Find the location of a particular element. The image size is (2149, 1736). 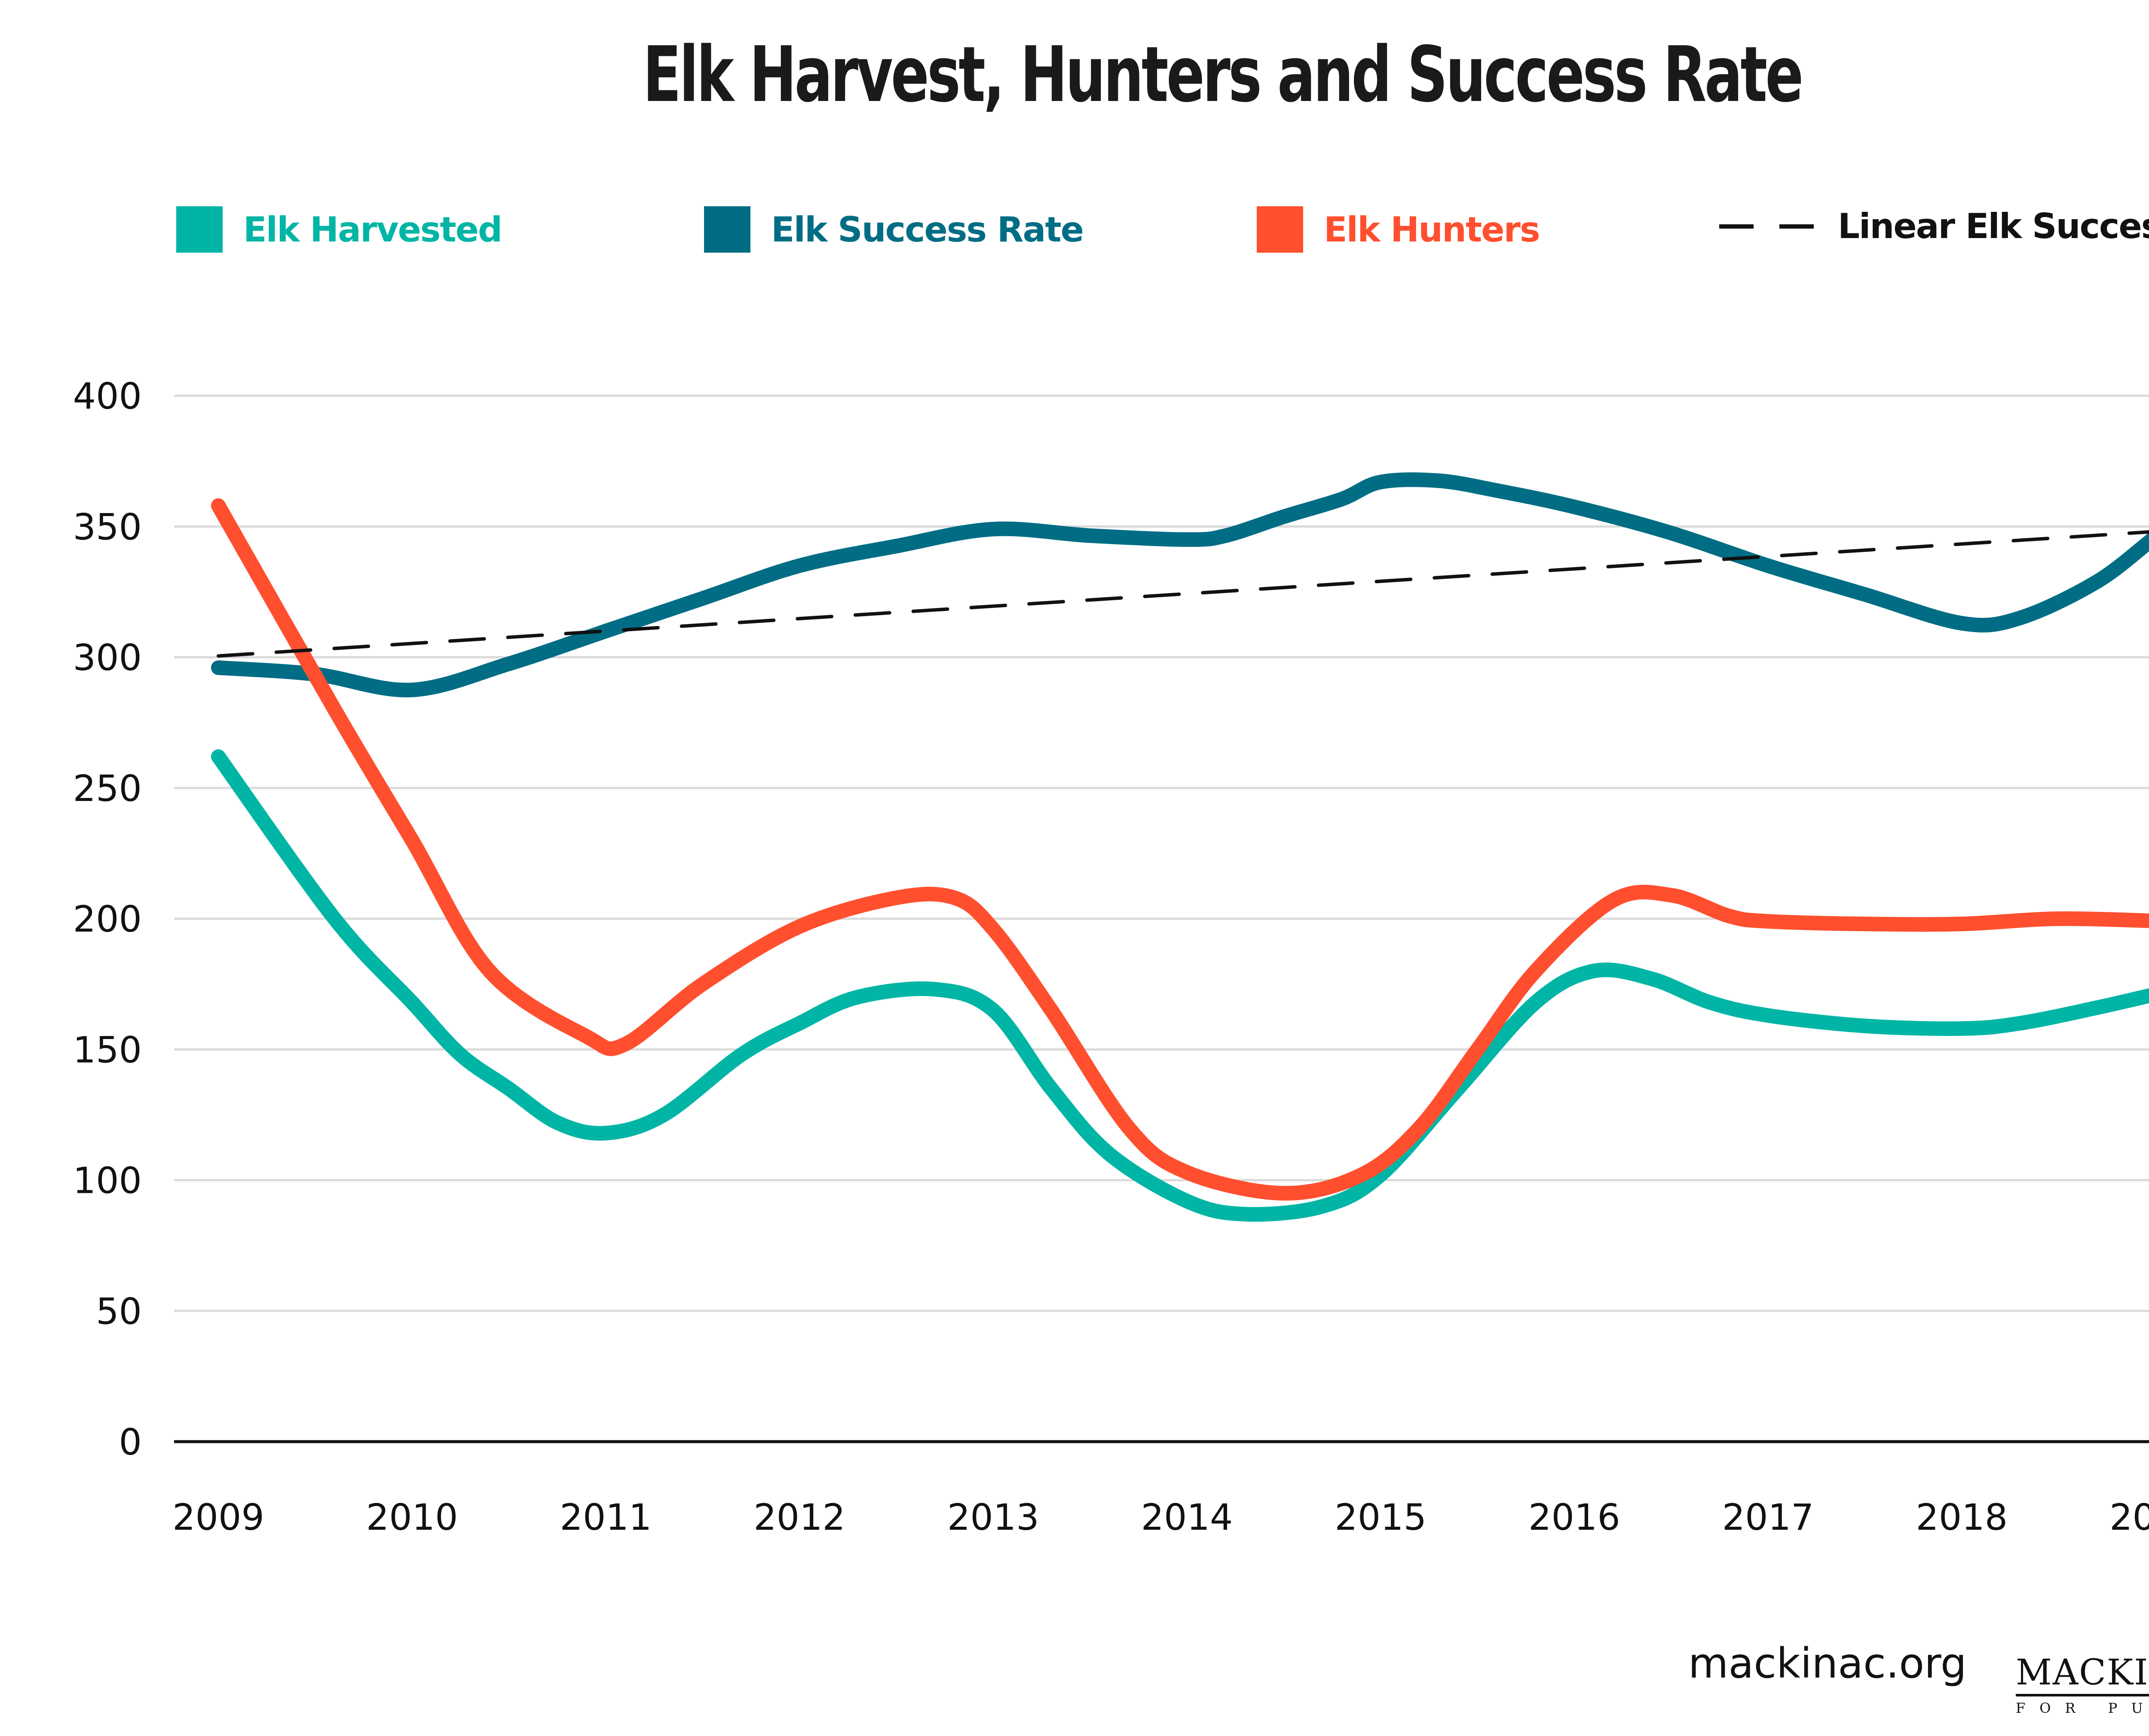

legend-swatch-elk-hunters is located at coordinates (1280, 229).